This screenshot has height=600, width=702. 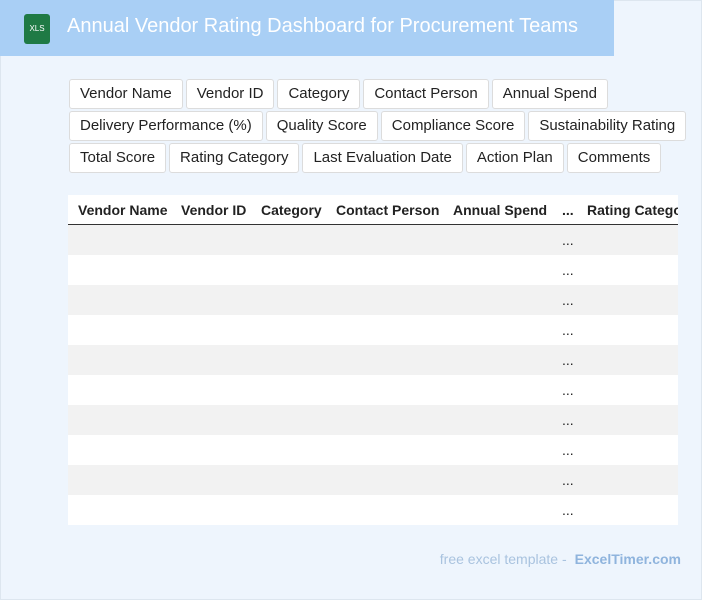 I want to click on tag: Sustainability Rating, so click(x=607, y=126).